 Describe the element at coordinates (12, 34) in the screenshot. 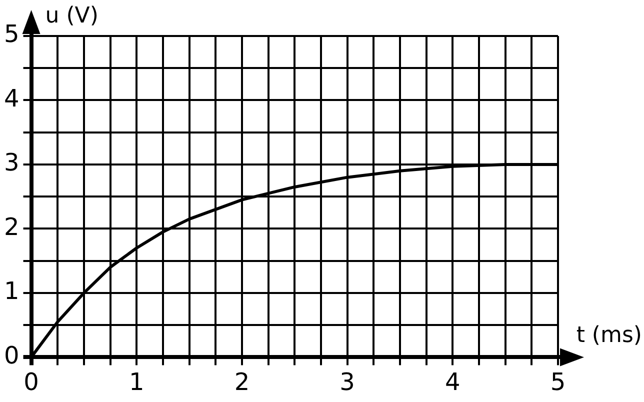

I see `y-tick-label: 5` at that location.